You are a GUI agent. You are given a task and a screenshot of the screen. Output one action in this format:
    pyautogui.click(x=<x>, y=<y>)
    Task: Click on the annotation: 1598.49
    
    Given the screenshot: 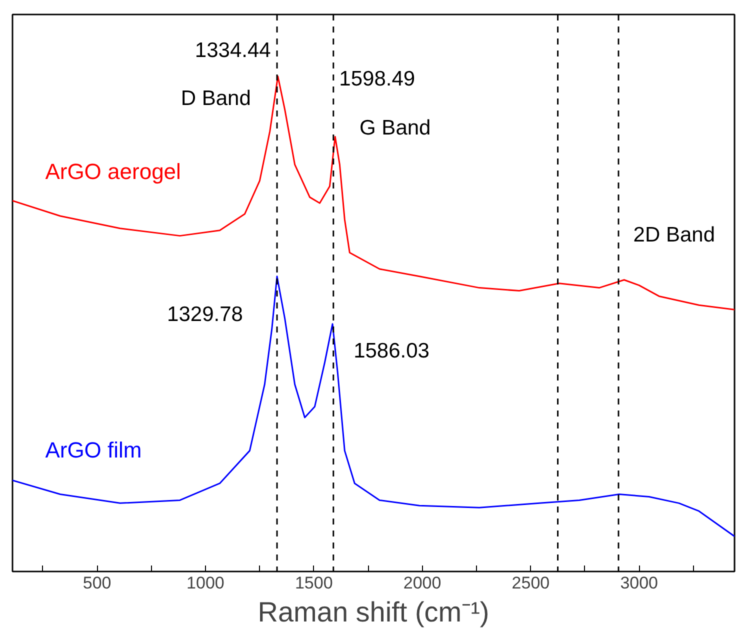 What is the action you would take?
    pyautogui.click(x=377, y=78)
    